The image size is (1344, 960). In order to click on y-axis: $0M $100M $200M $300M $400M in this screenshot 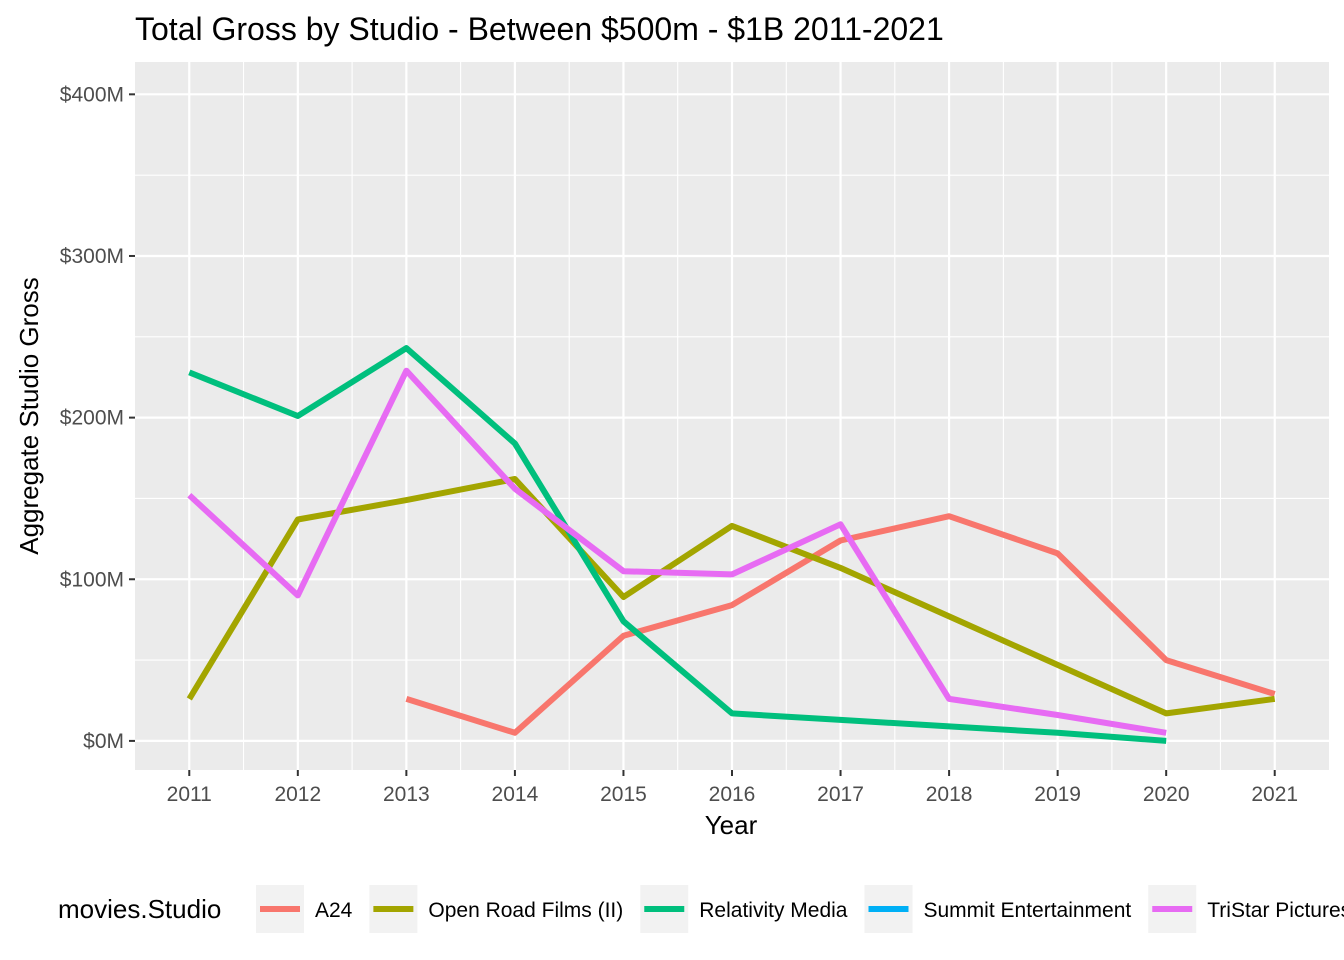, I will do `click(97, 418)`.